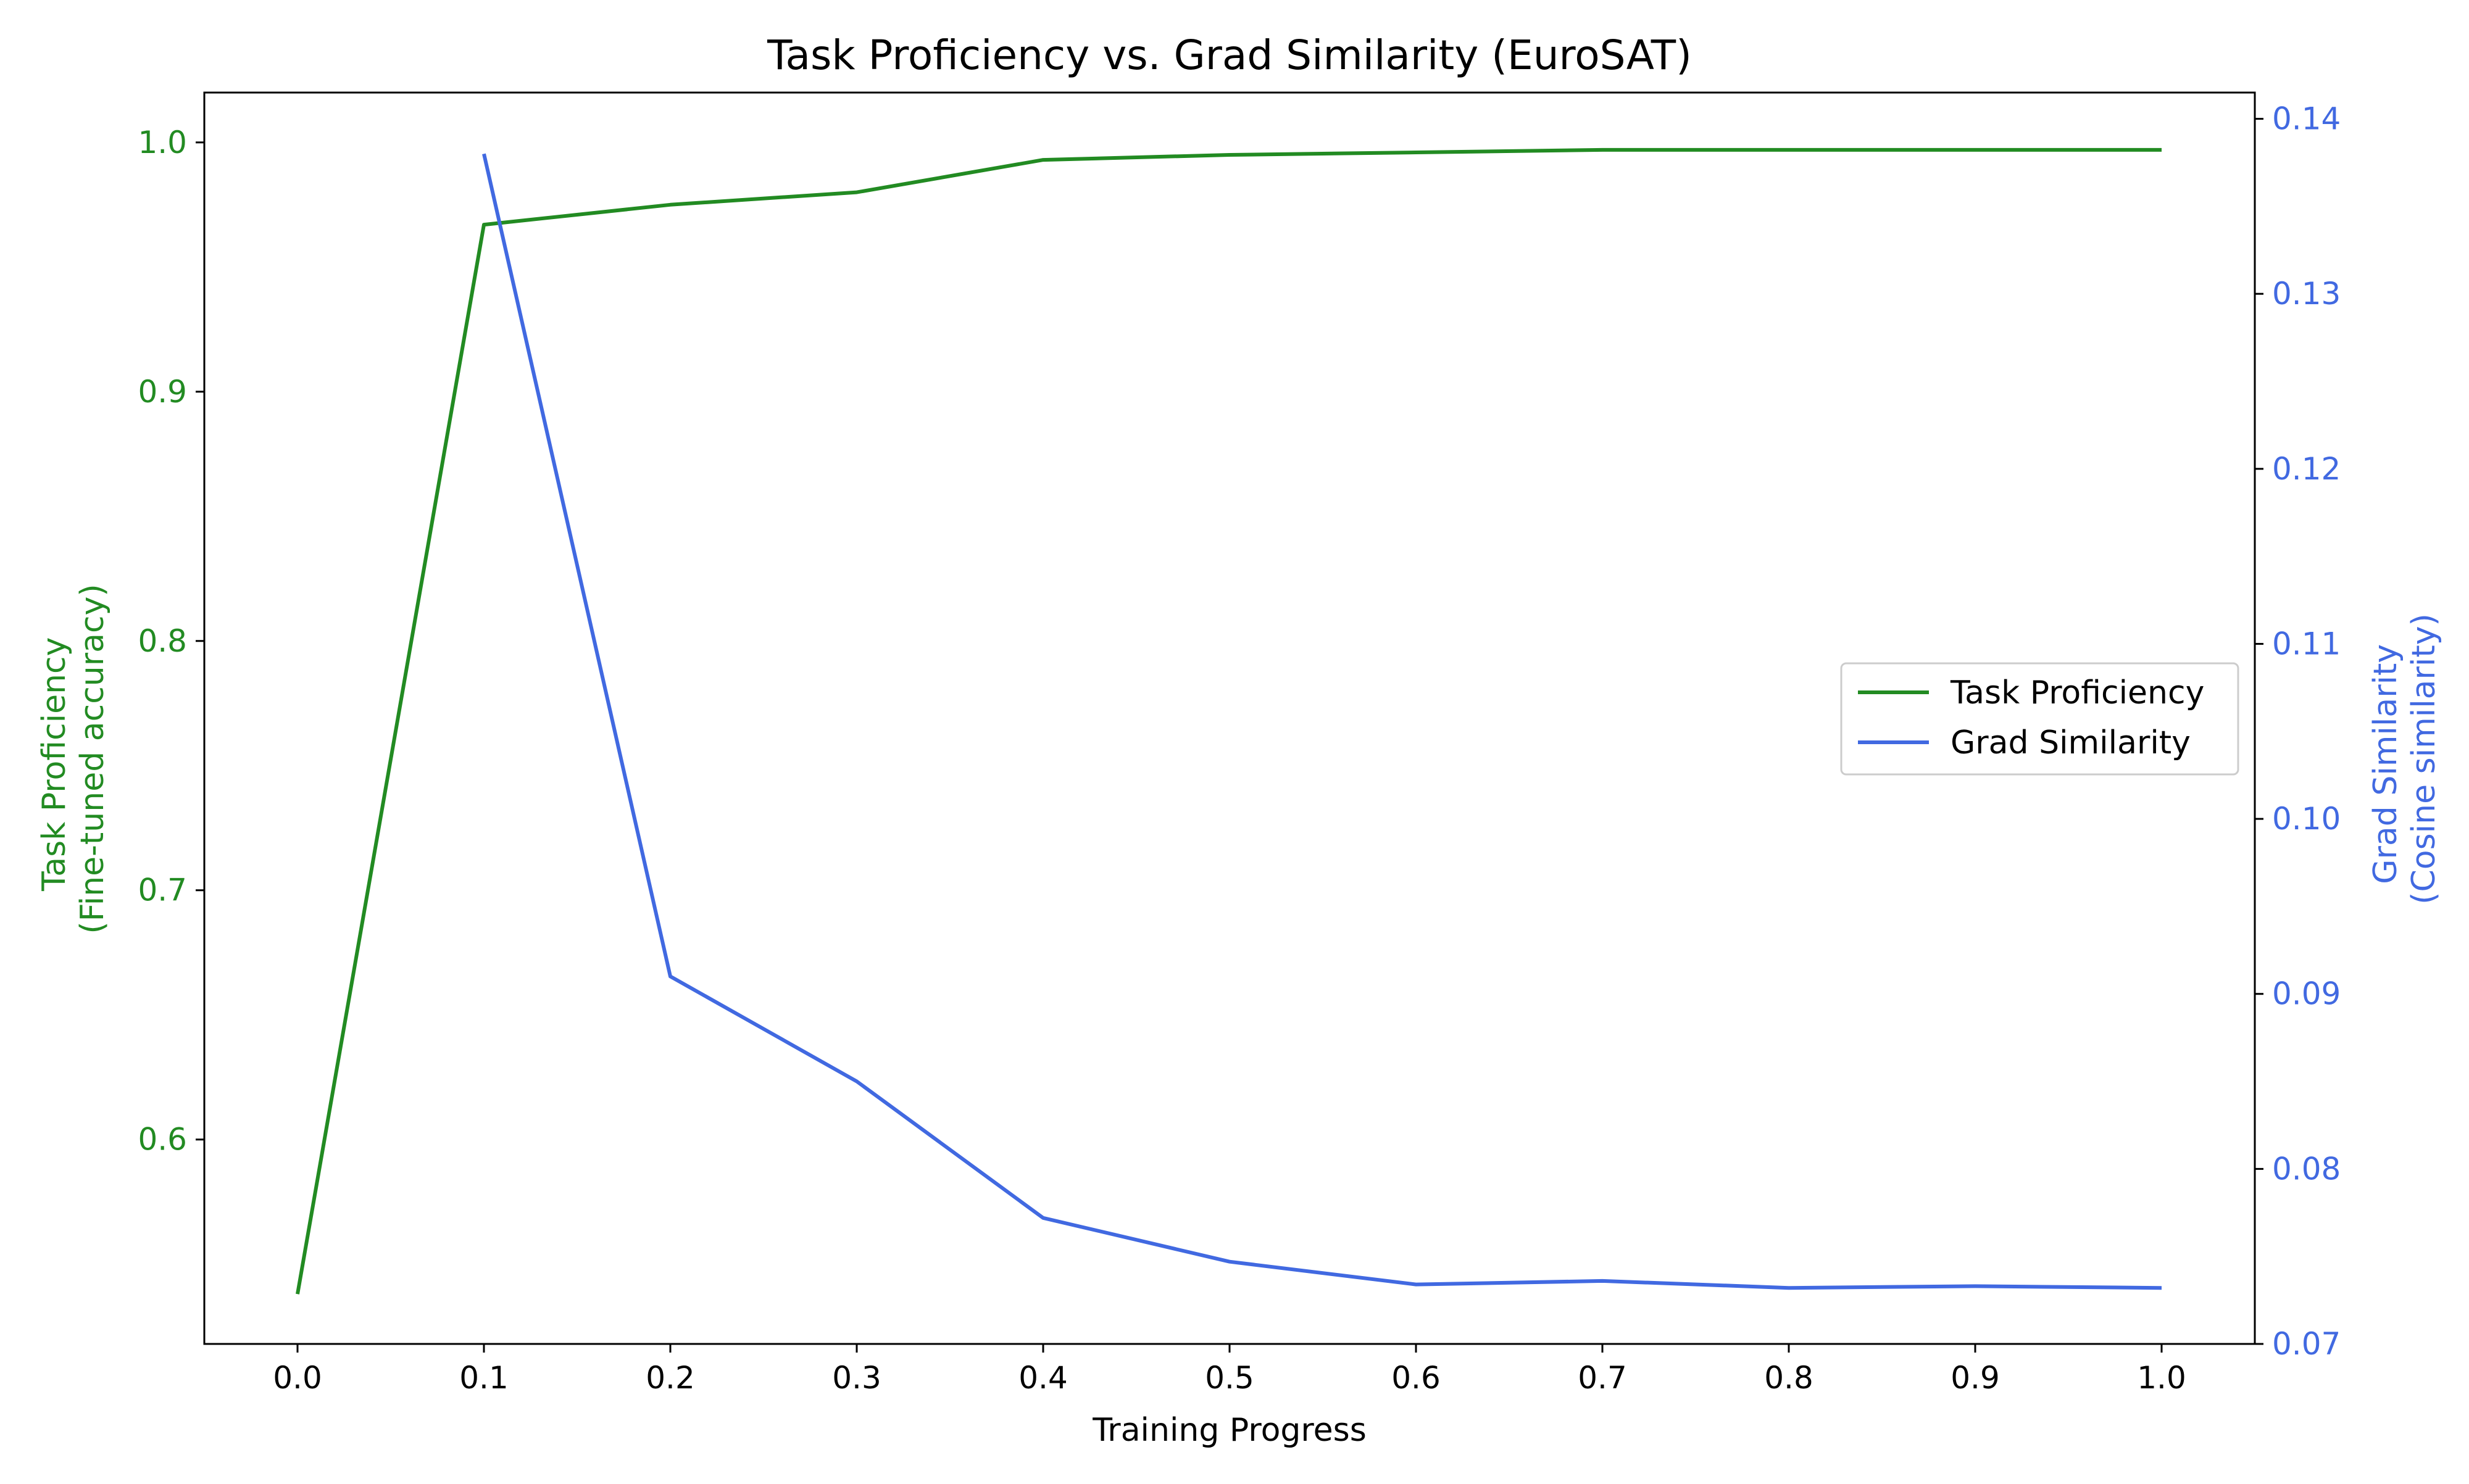 The width and height of the screenshot is (2469, 1484). Describe the element at coordinates (2306, 119) in the screenshot. I see `y-right-tick-label: 0.14` at that location.